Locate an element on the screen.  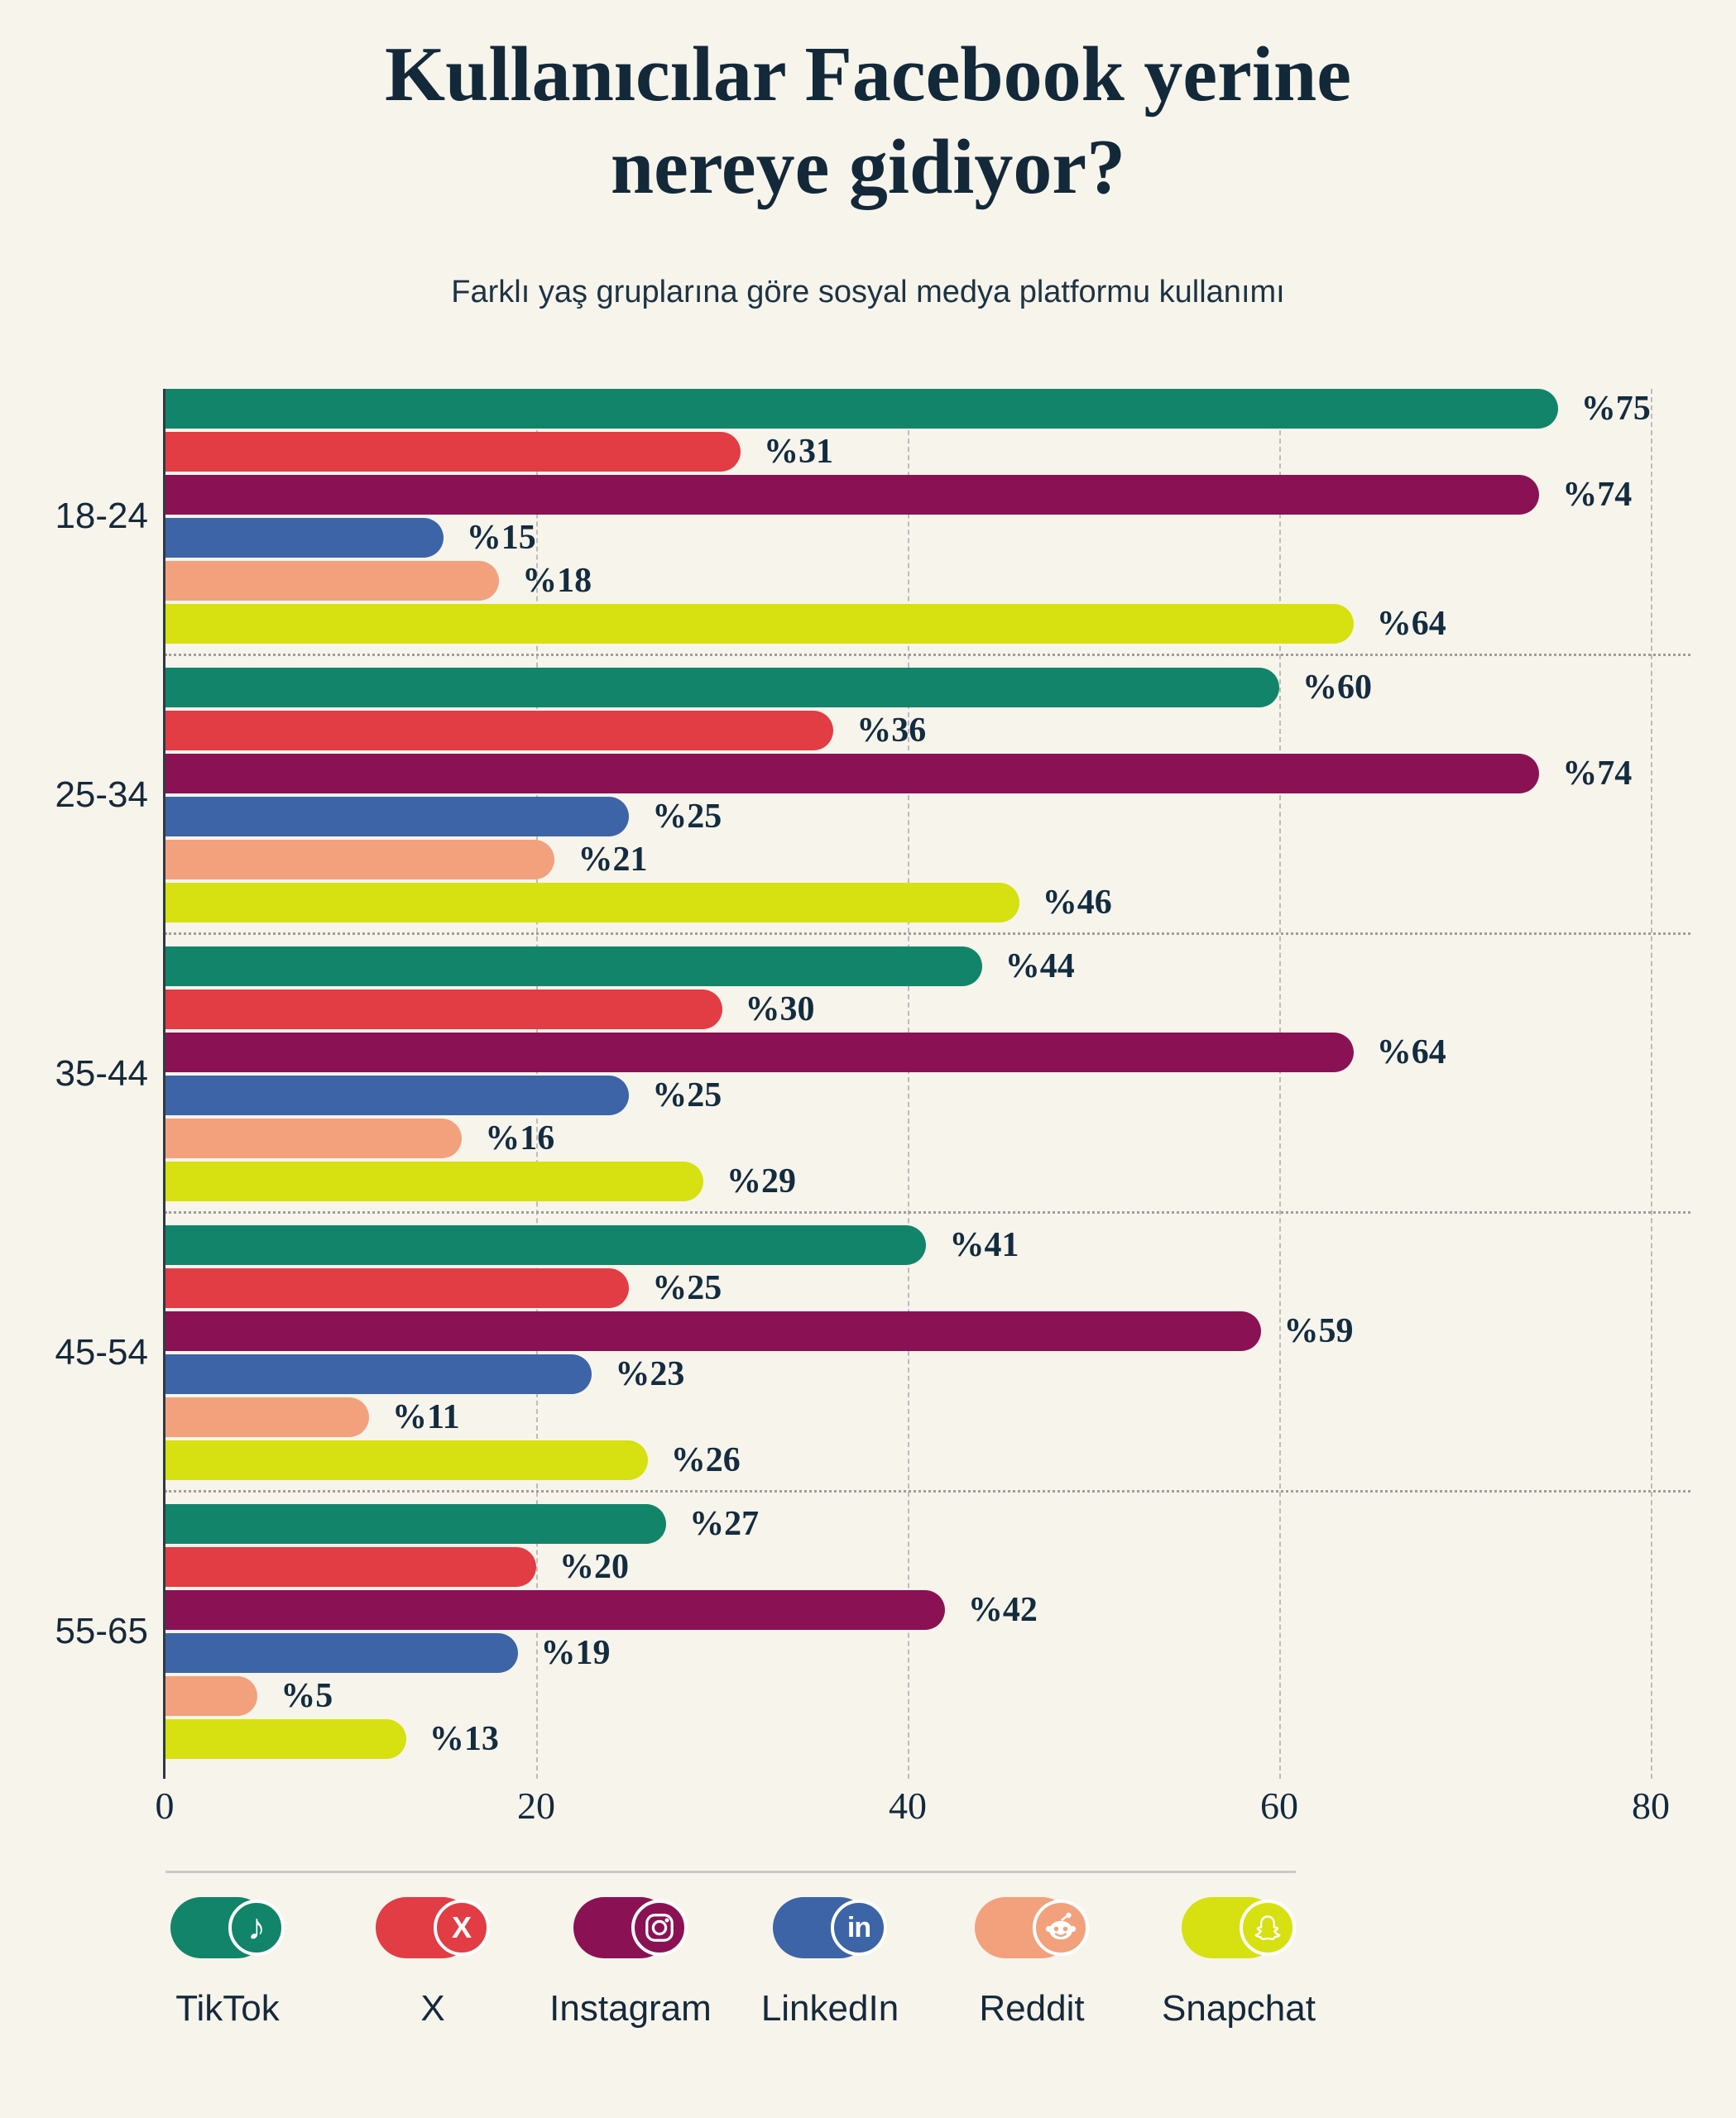
legend-divider is located at coordinates (730, 1872).